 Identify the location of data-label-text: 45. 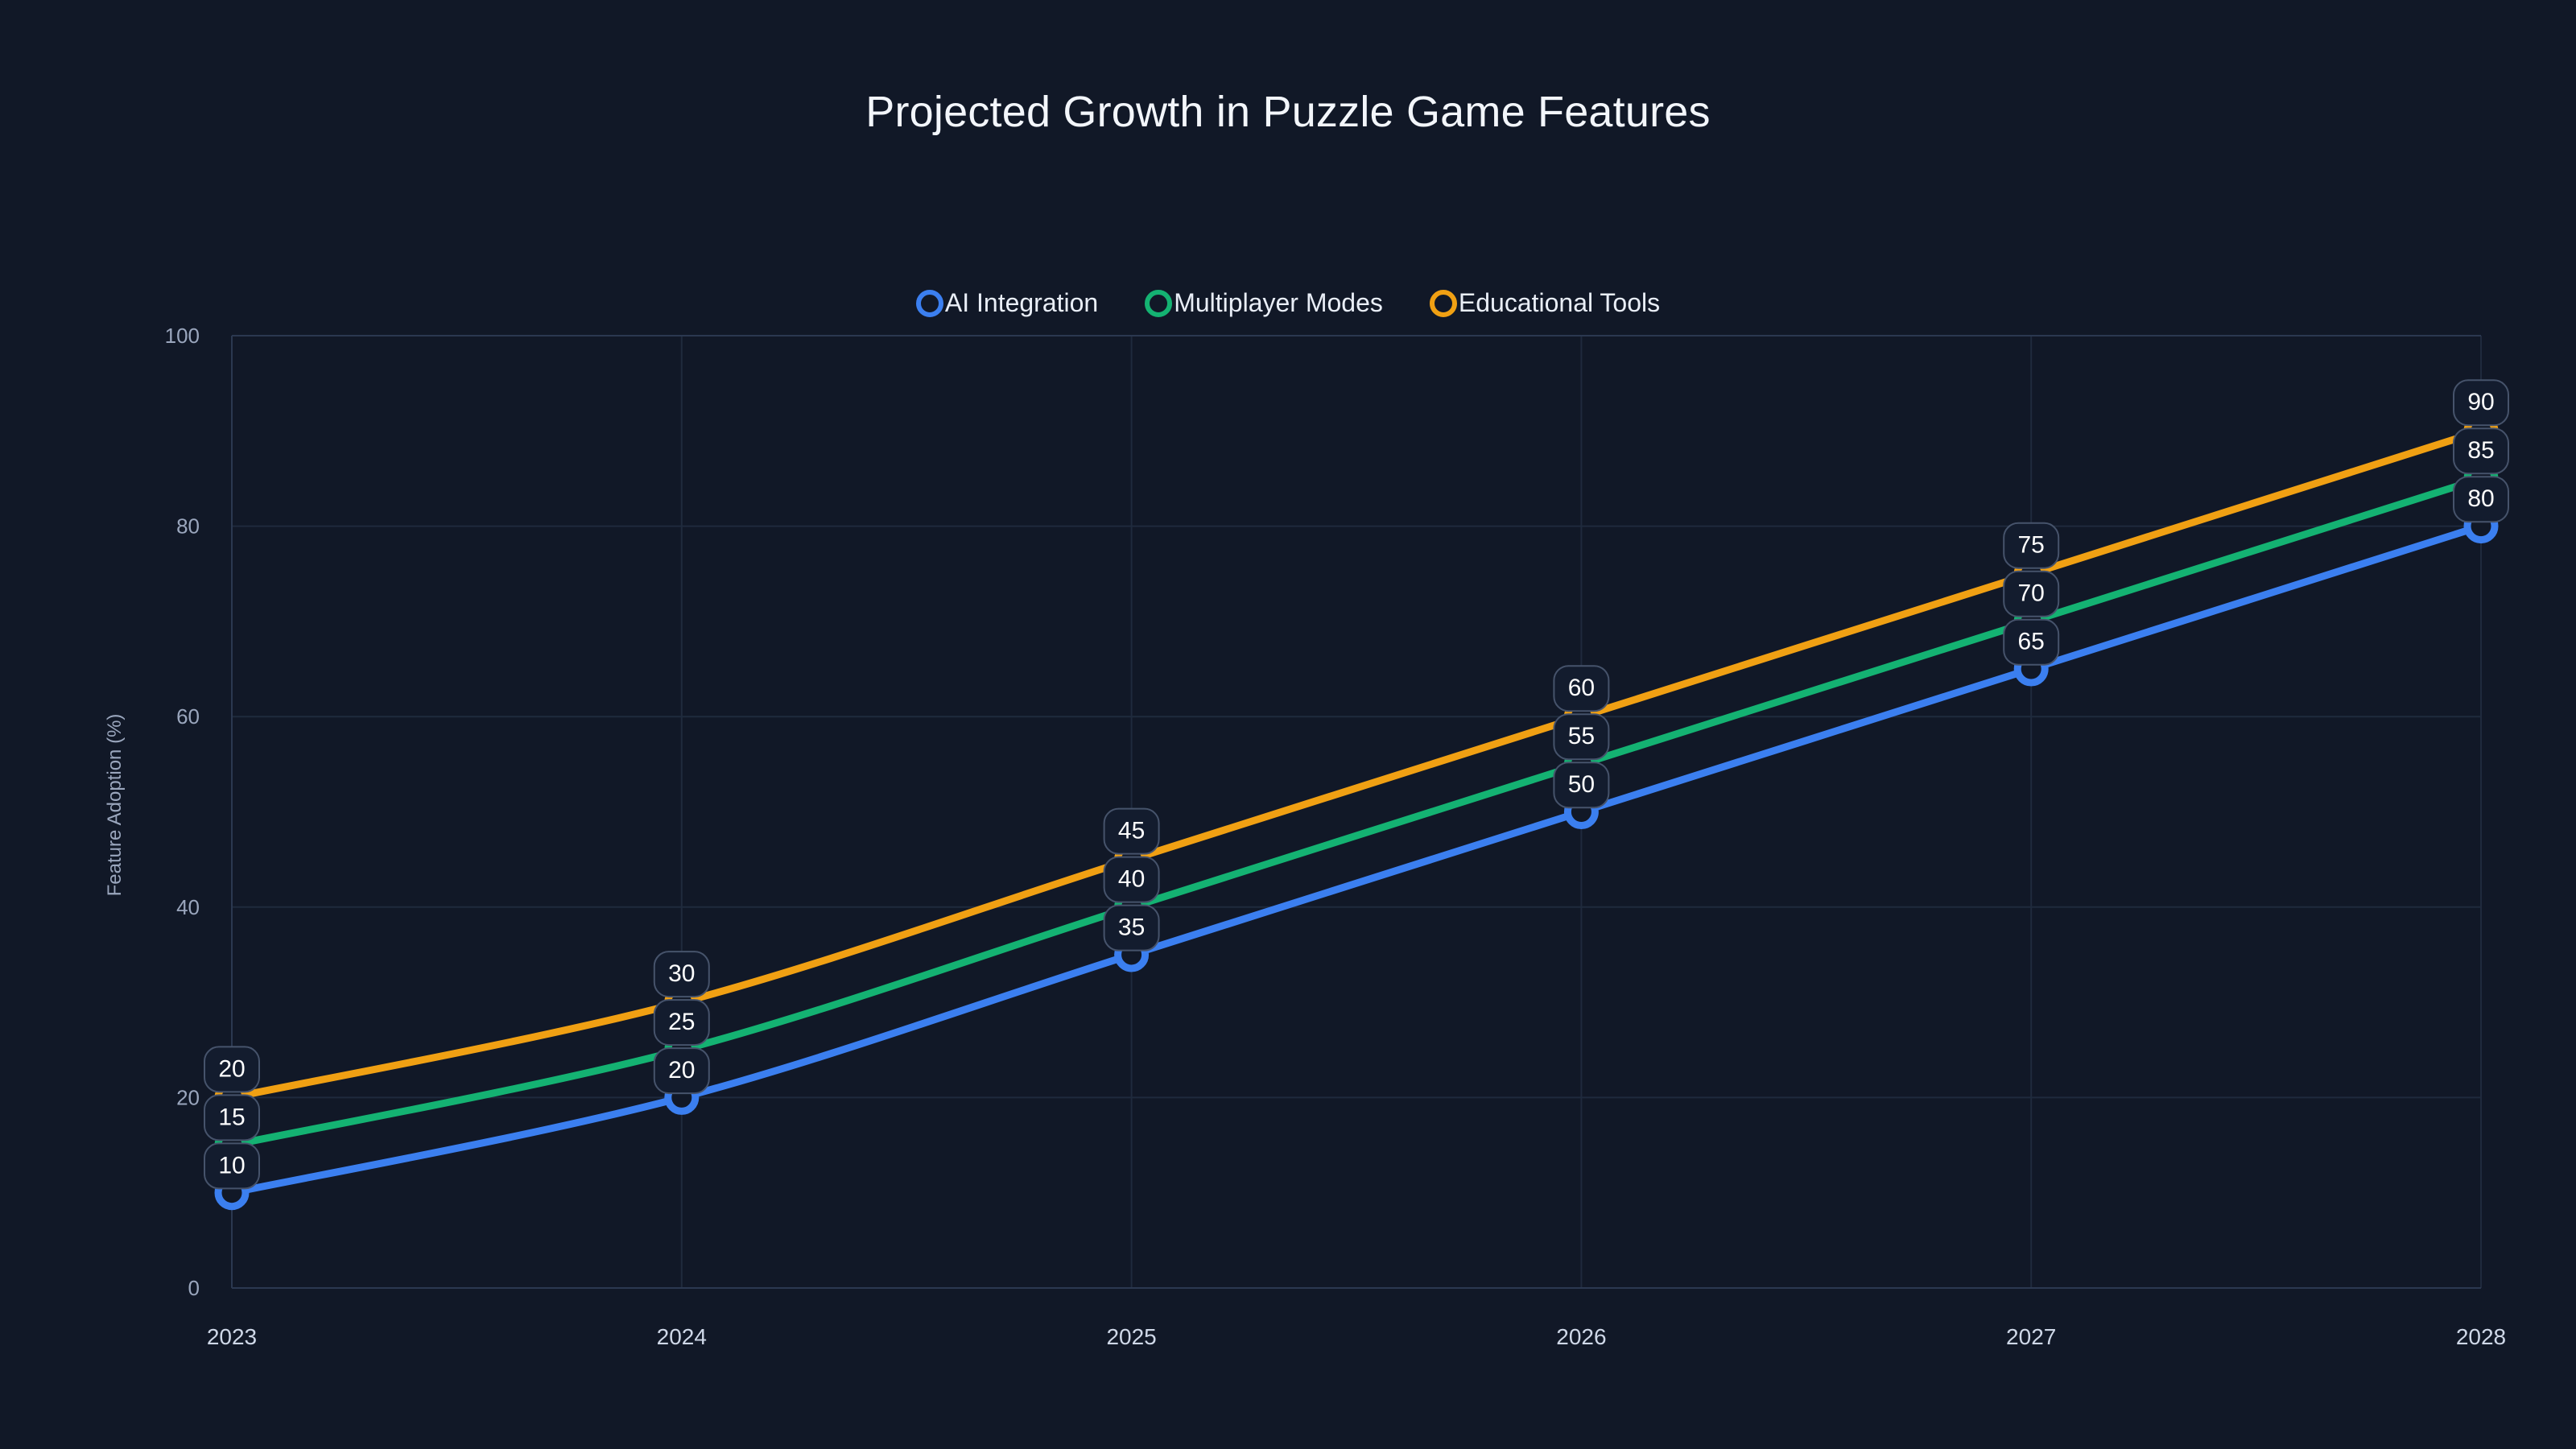
(1131, 831).